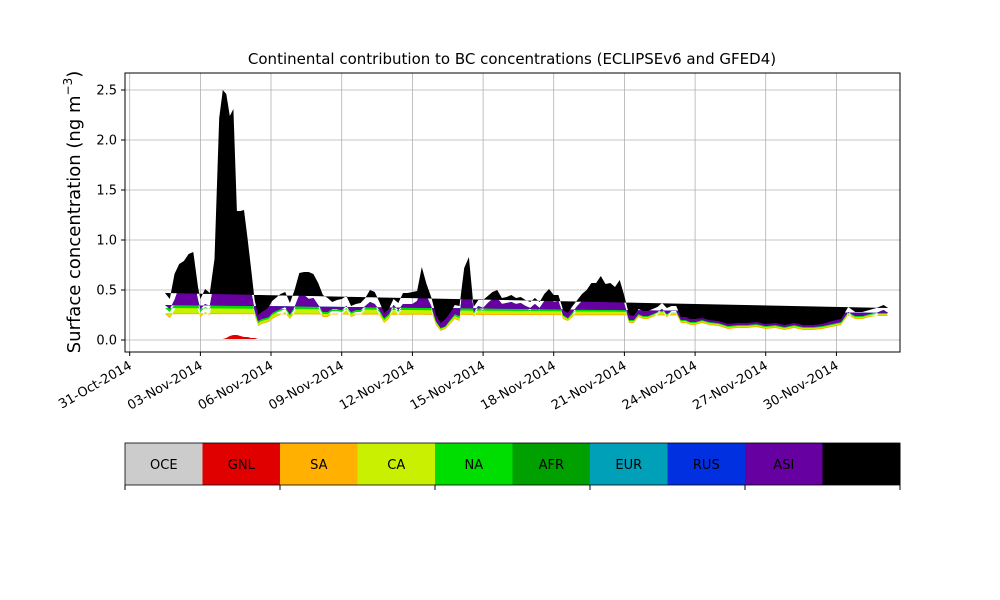 Image resolution: width=1000 pixels, height=600 pixels. I want to click on x-tick-label: 12-Nov-2014, so click(377, 385).